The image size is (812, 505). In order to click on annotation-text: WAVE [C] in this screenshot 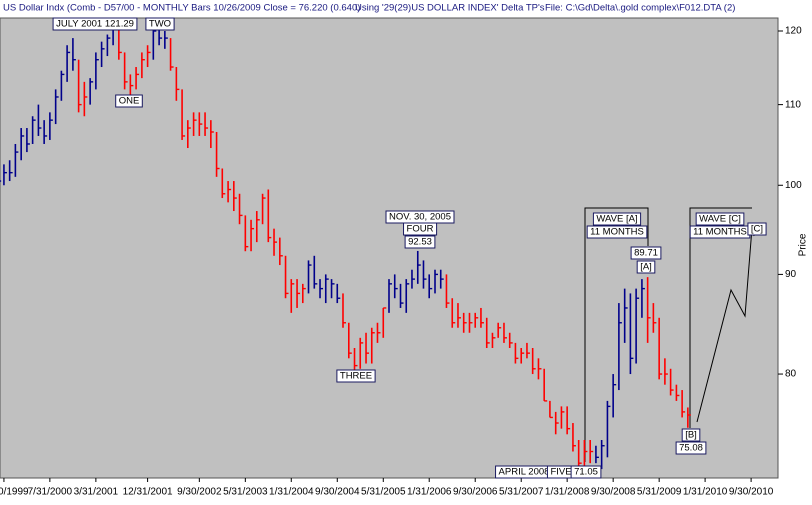, I will do `click(720, 219)`.